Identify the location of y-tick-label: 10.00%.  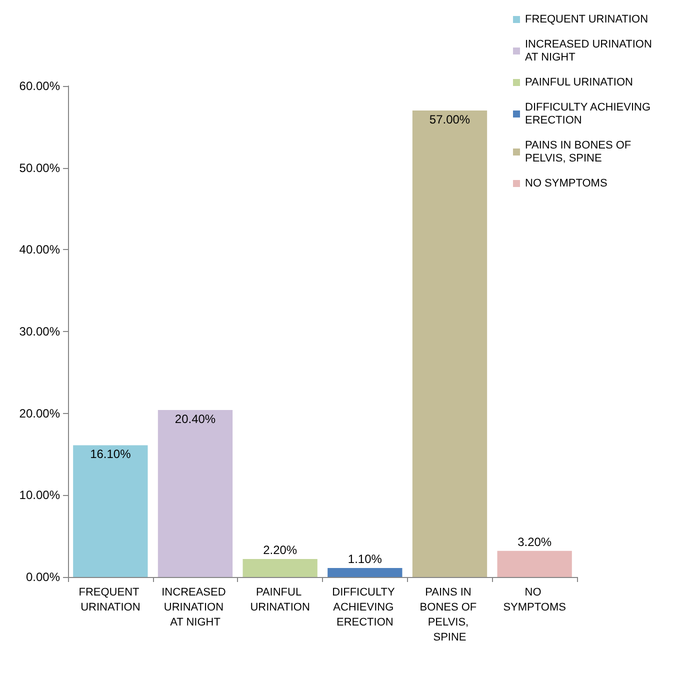
(39, 495).